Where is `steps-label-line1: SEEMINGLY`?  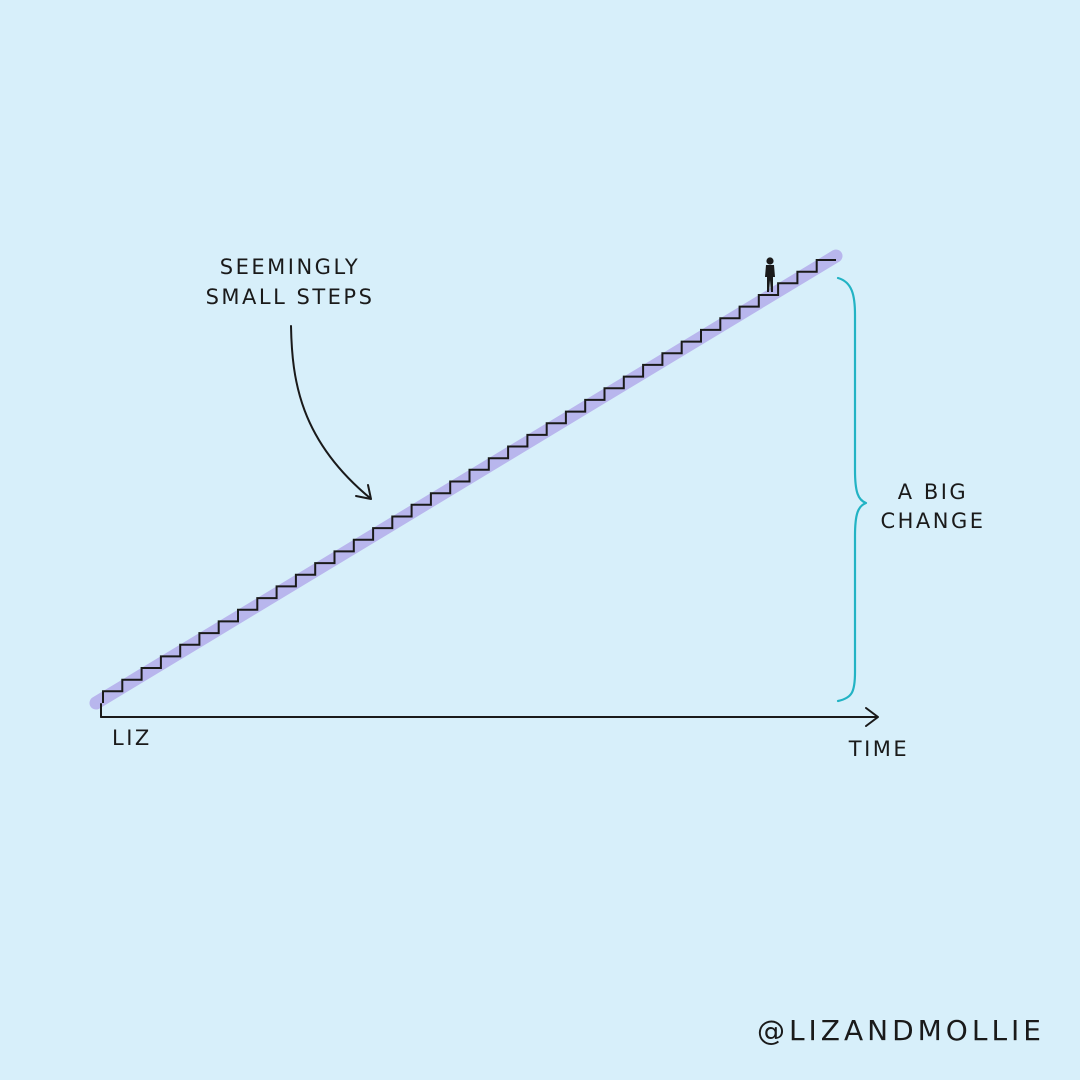
steps-label-line1: SEEMINGLY is located at coordinates (290, 267).